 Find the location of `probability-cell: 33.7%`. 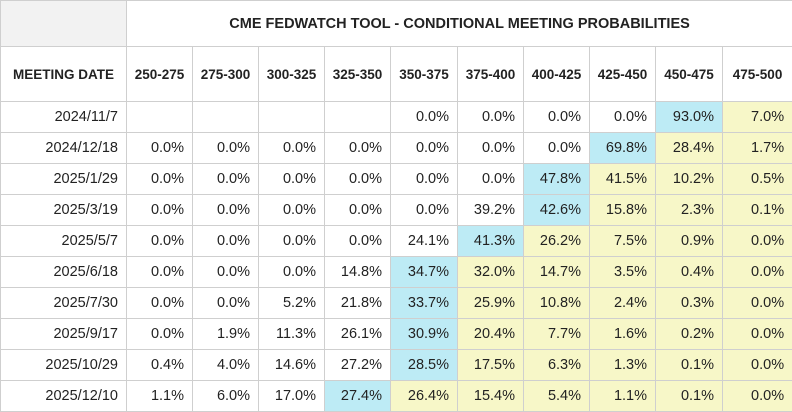

probability-cell: 33.7% is located at coordinates (424, 303).